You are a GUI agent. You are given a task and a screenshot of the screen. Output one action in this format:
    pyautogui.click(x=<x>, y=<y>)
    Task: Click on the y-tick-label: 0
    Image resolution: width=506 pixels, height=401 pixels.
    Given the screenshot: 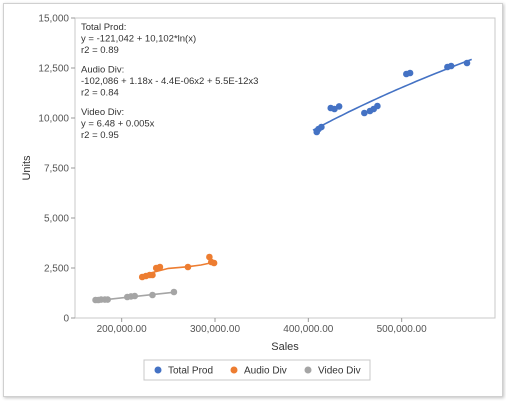 What is the action you would take?
    pyautogui.click(x=66, y=319)
    